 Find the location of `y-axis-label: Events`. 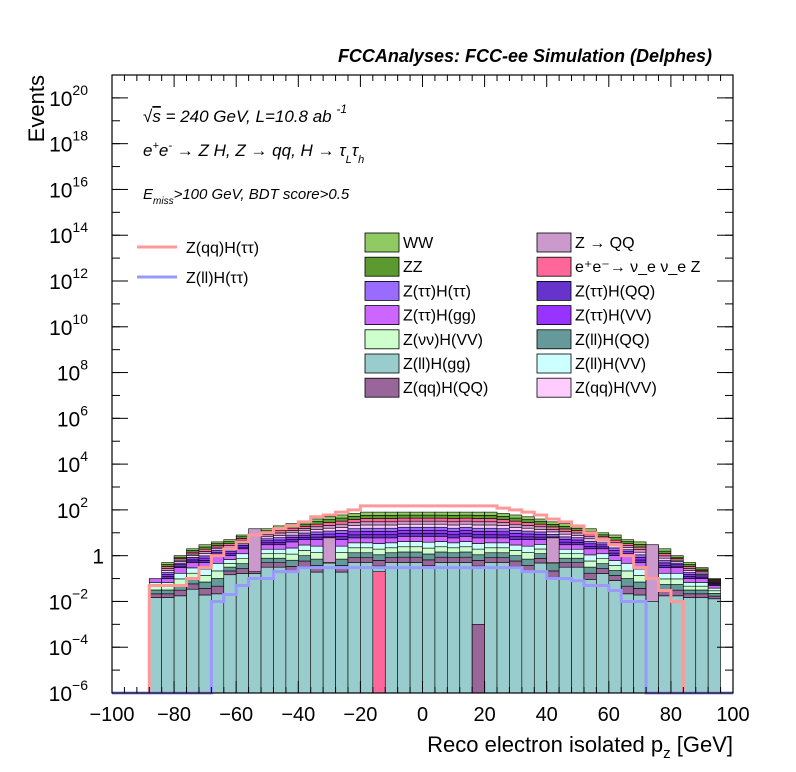

y-axis-label: Events is located at coordinates (36, 108).